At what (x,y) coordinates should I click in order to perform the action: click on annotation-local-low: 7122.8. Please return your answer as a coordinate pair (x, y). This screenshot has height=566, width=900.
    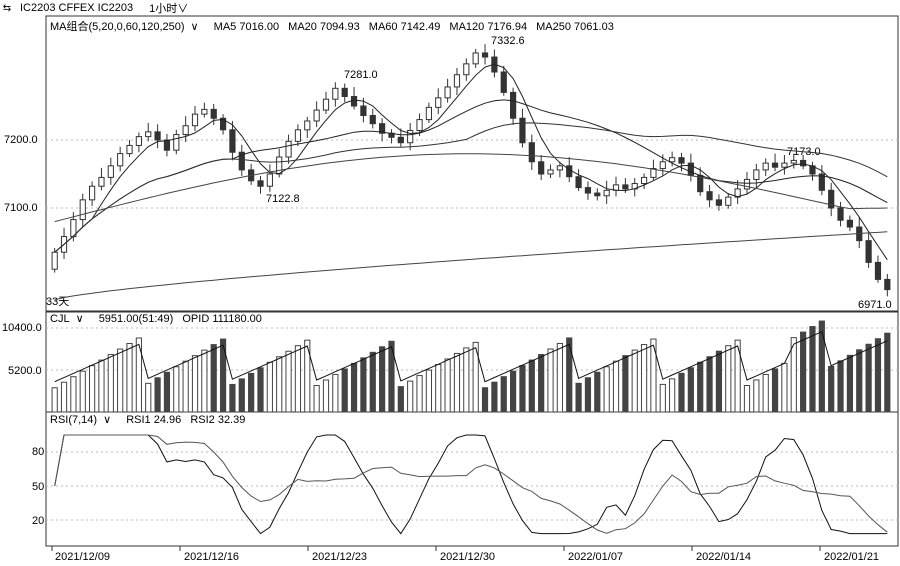
    Looking at the image, I should click on (283, 199).